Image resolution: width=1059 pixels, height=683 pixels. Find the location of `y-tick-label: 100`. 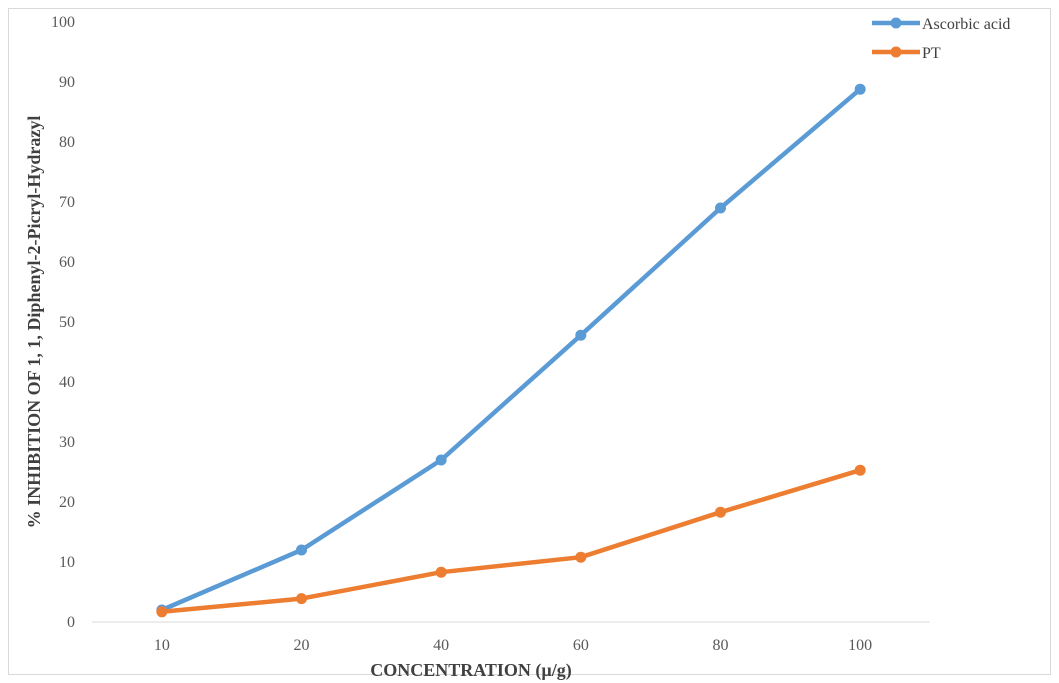

y-tick-label: 100 is located at coordinates (63, 22).